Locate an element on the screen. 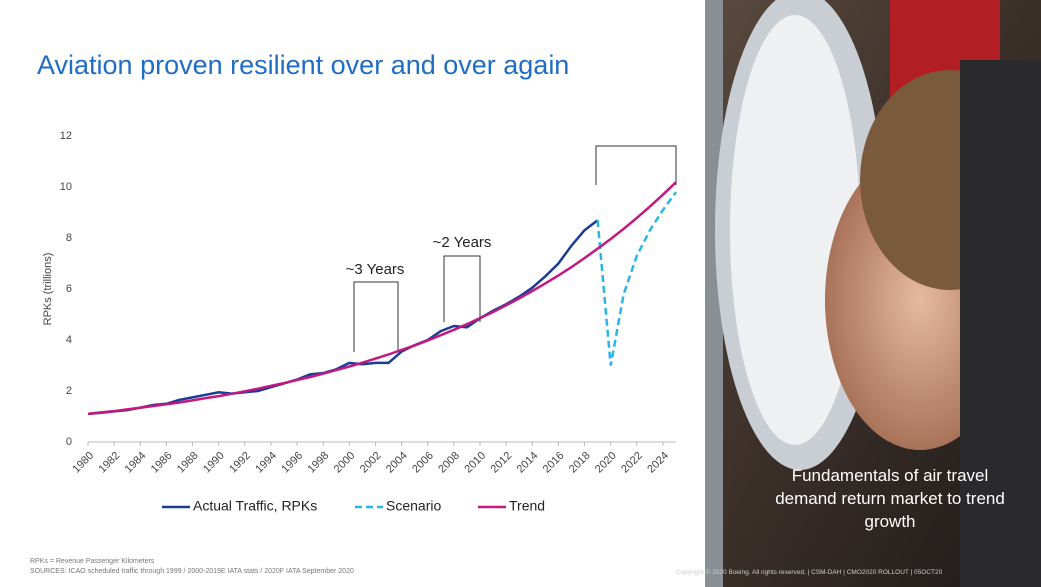 This screenshot has height=587, width=1041. x-tick-label: 1996 is located at coordinates (292, 463).